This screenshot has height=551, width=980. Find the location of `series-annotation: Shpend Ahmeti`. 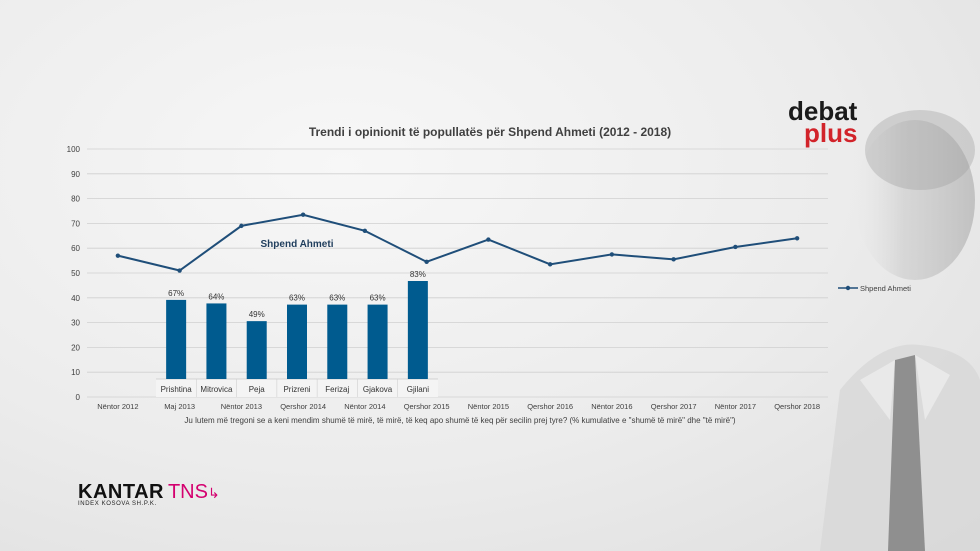

series-annotation: Shpend Ahmeti is located at coordinates (297, 244).